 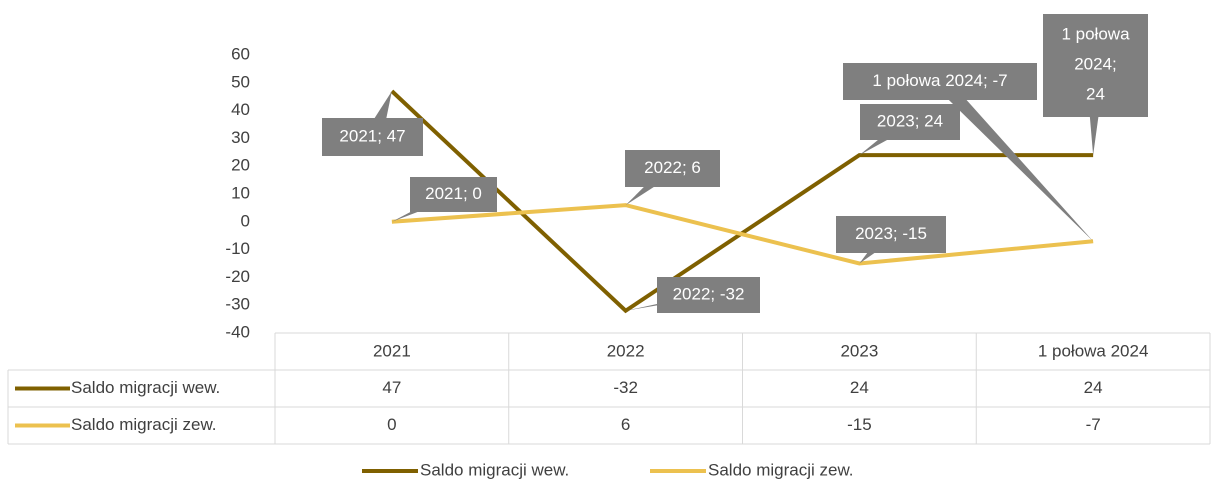 What do you see at coordinates (237, 276) in the screenshot?
I see `y-tick-label: -20` at bounding box center [237, 276].